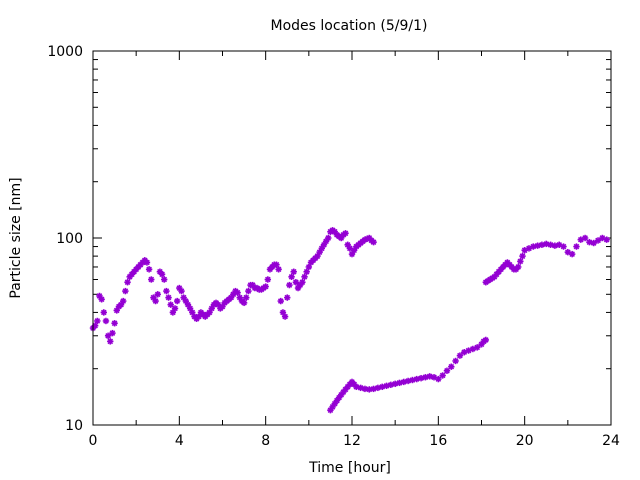  Describe the element at coordinates (74, 426) in the screenshot. I see `y-tick-label: 10` at that location.